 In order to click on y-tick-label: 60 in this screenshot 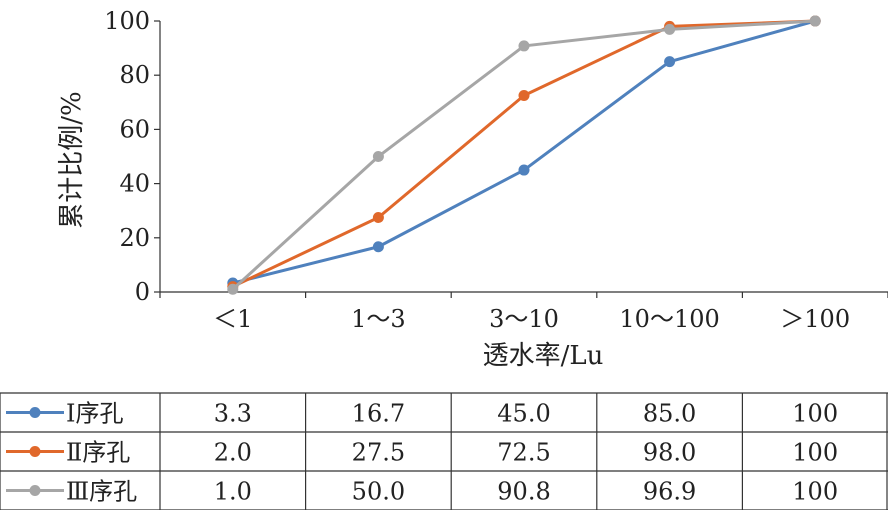, I will do `click(134, 129)`.